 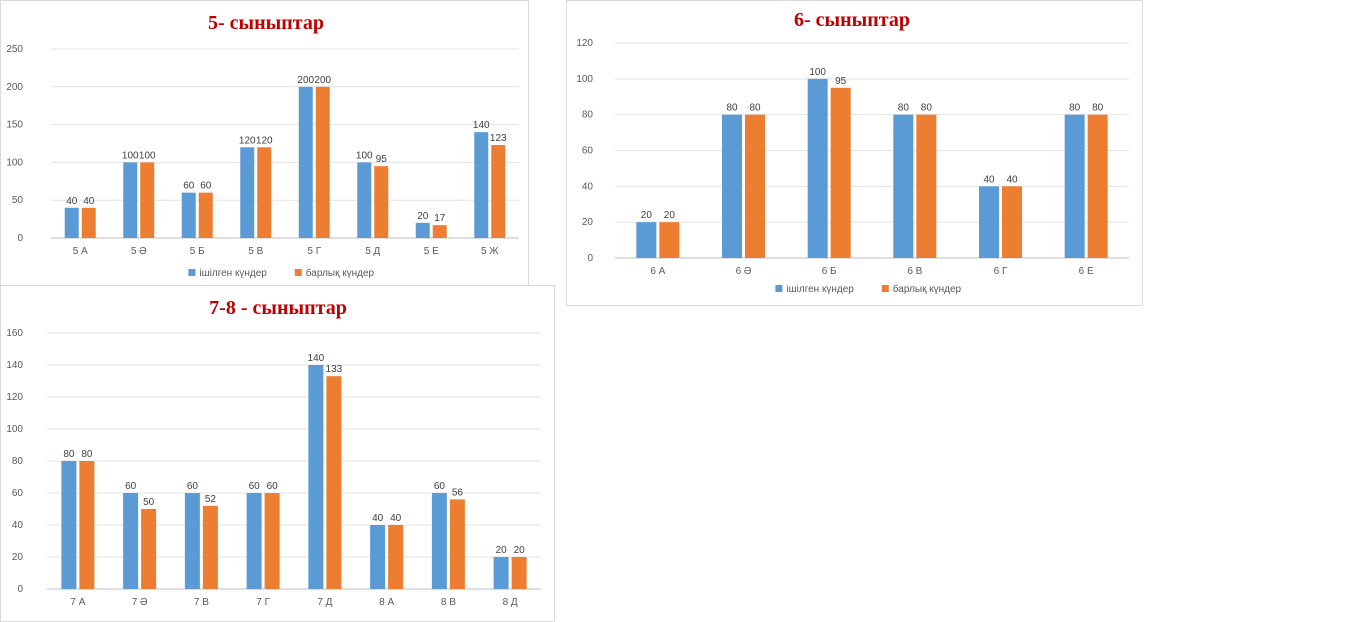 I want to click on chart-6-xtick-label: 6 Ә, so click(x=744, y=271).